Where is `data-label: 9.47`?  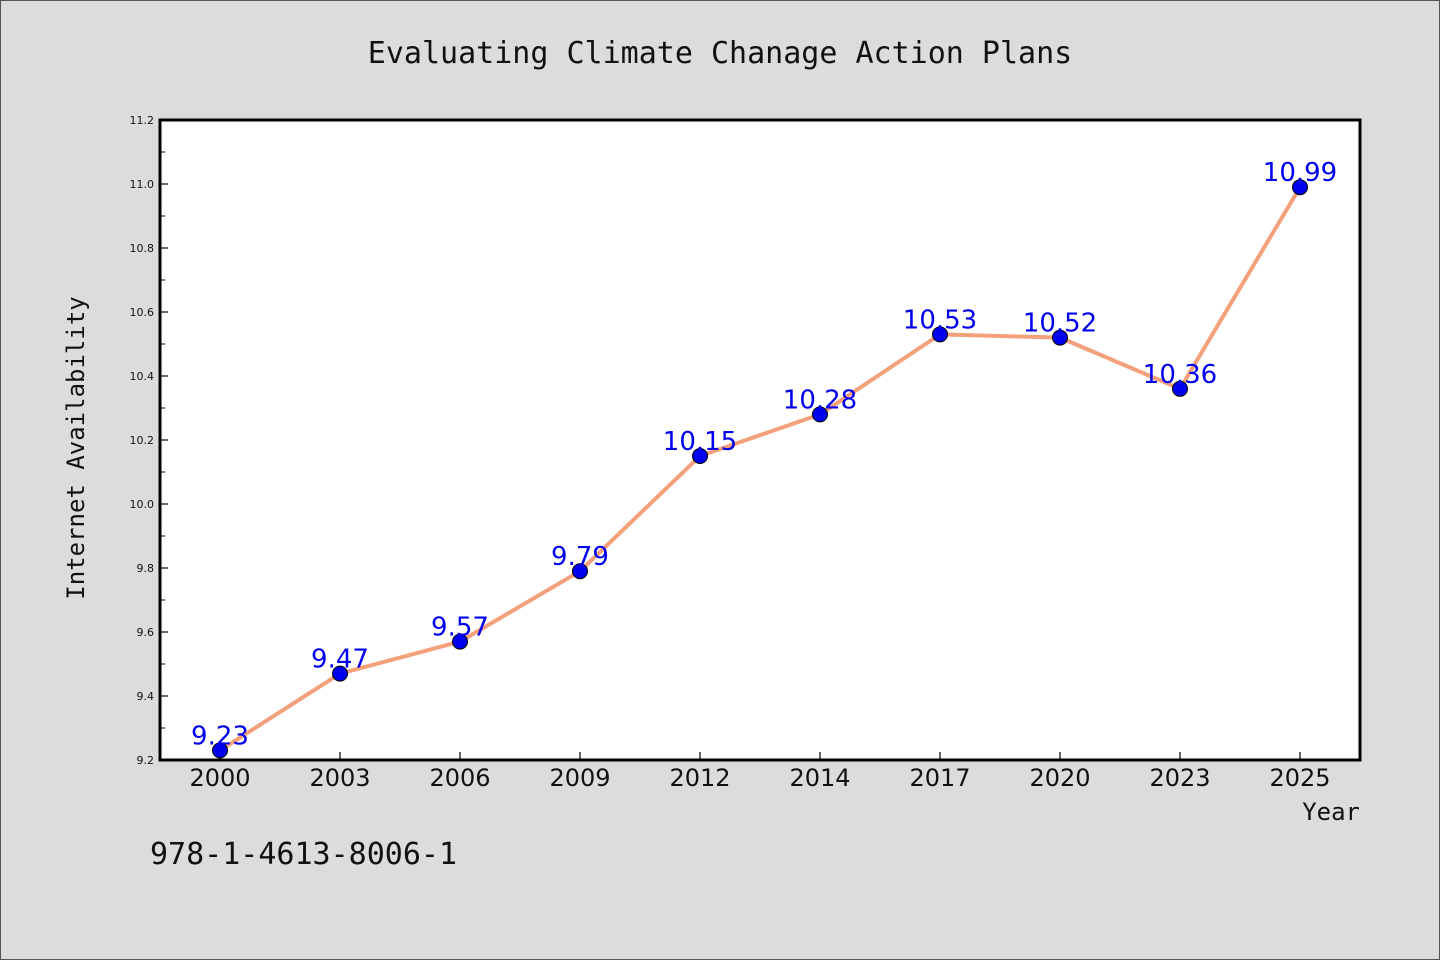
data-label: 9.47 is located at coordinates (340, 660).